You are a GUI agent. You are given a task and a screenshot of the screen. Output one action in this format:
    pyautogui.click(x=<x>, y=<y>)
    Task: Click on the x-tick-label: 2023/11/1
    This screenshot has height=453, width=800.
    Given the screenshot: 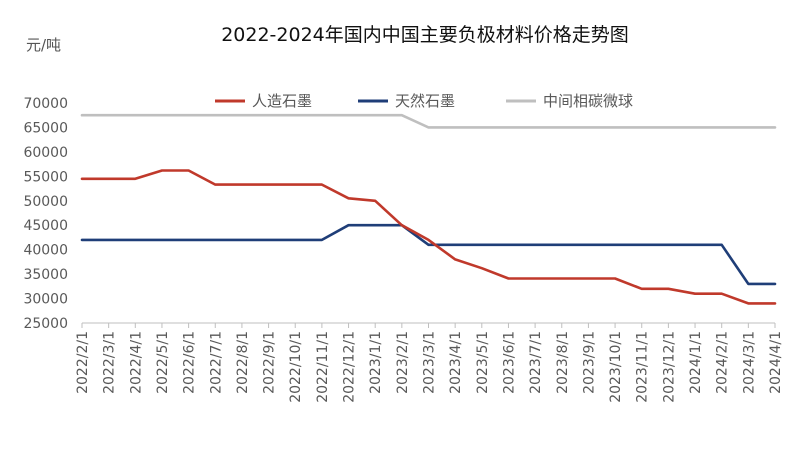 What is the action you would take?
    pyautogui.click(x=643, y=367)
    